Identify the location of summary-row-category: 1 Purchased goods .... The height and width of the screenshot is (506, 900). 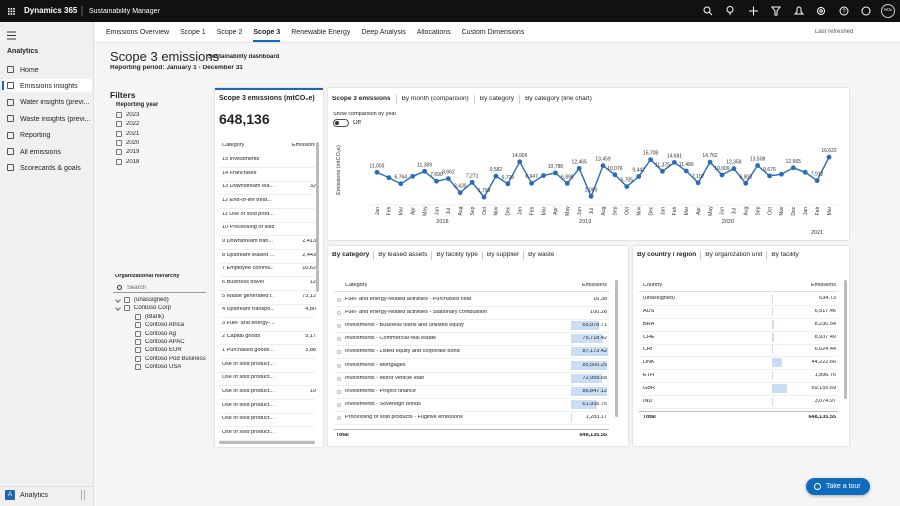
(248, 351).